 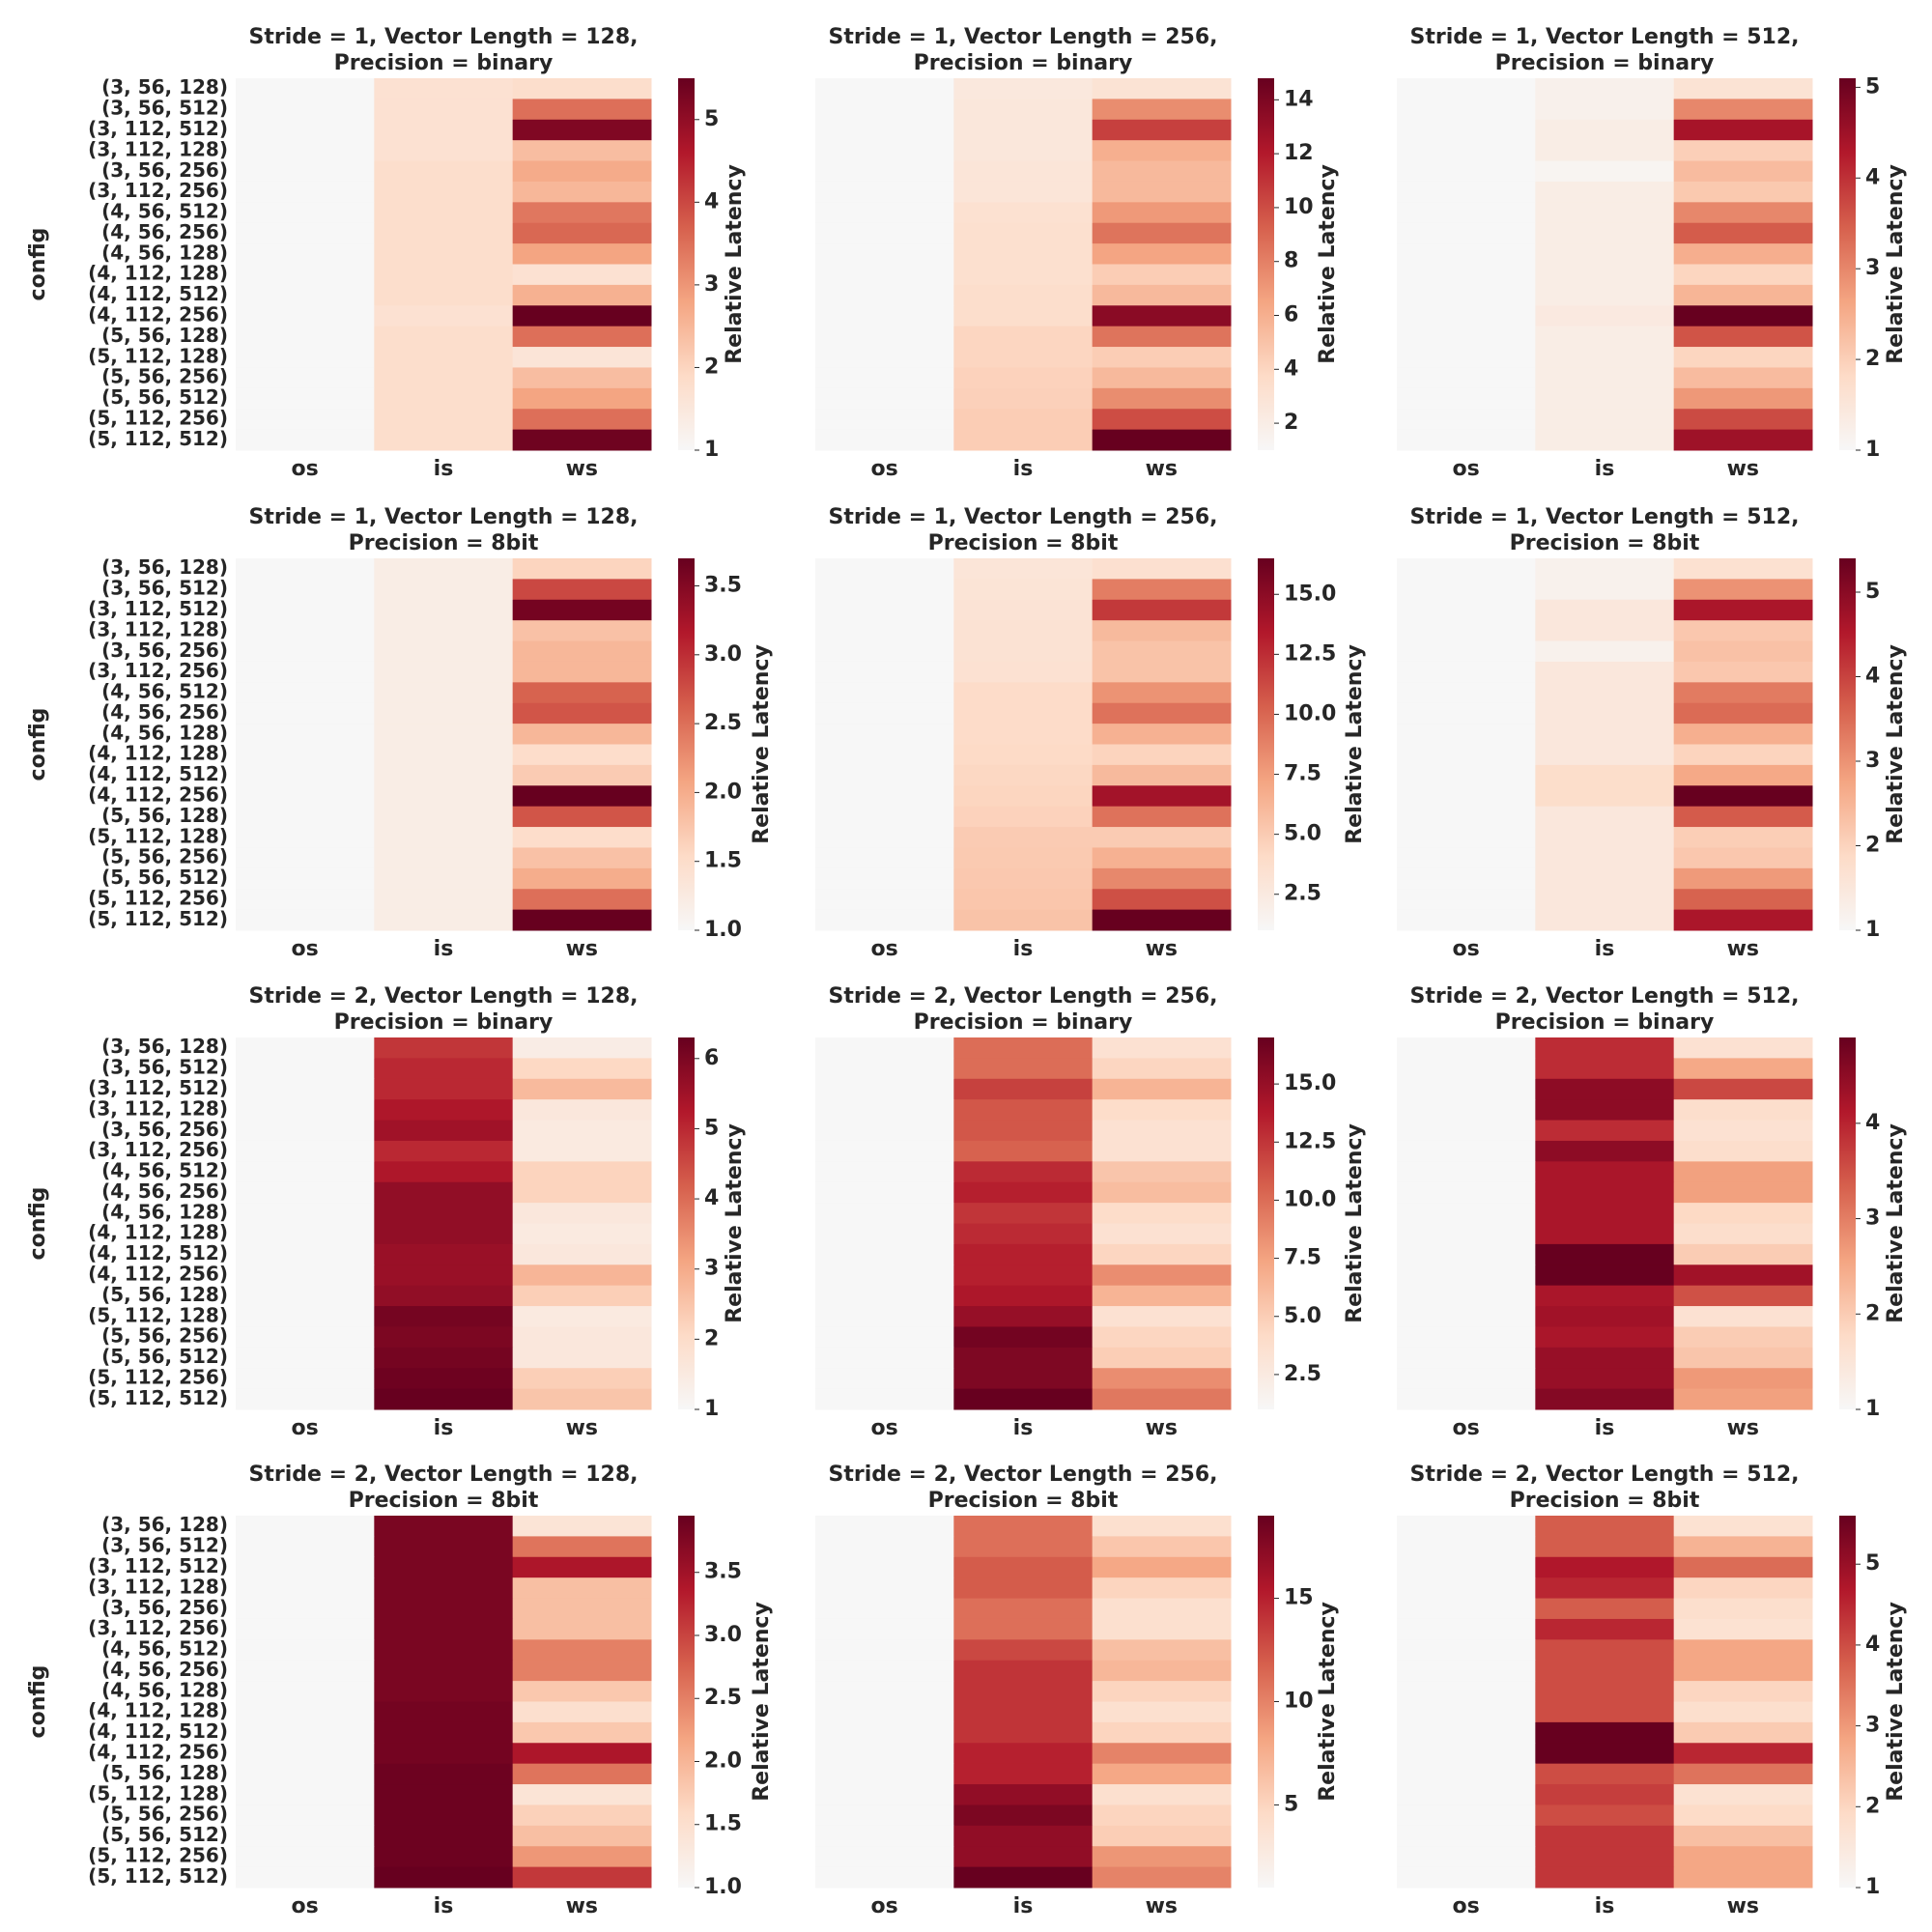 What do you see at coordinates (158, 438) in the screenshot?
I see `y-tick-label: (5, 112, 512)` at bounding box center [158, 438].